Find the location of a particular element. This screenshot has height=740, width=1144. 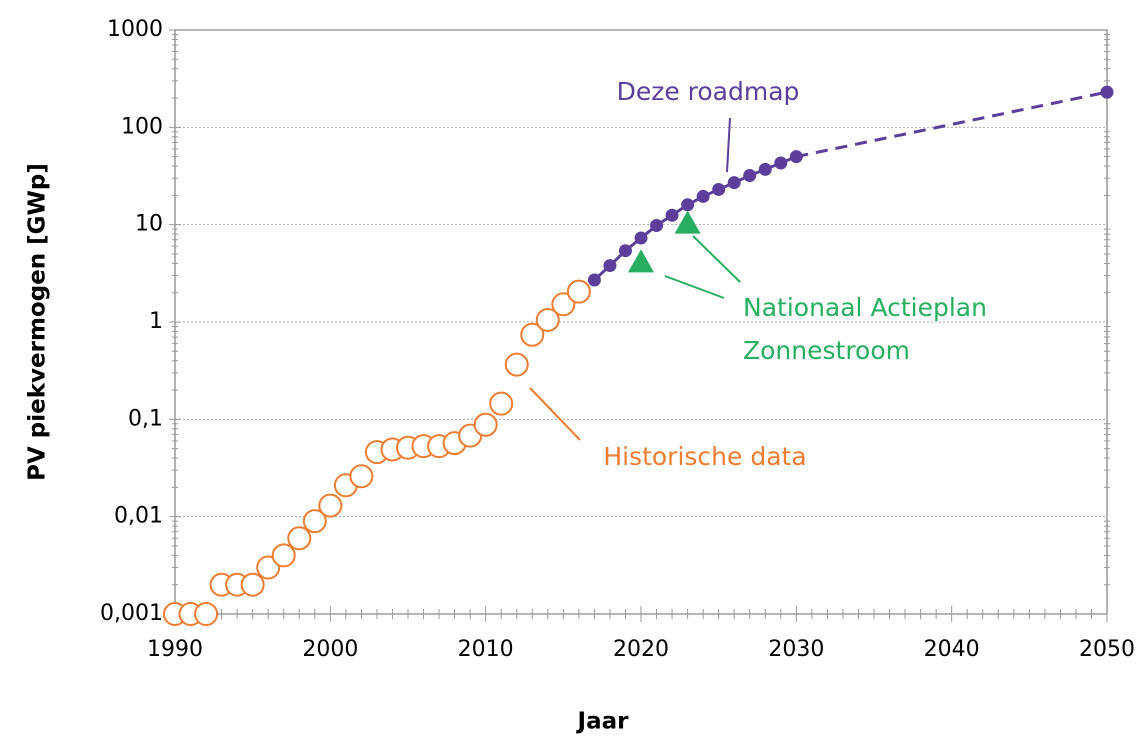

annotation: Zonnestroom is located at coordinates (826, 350).